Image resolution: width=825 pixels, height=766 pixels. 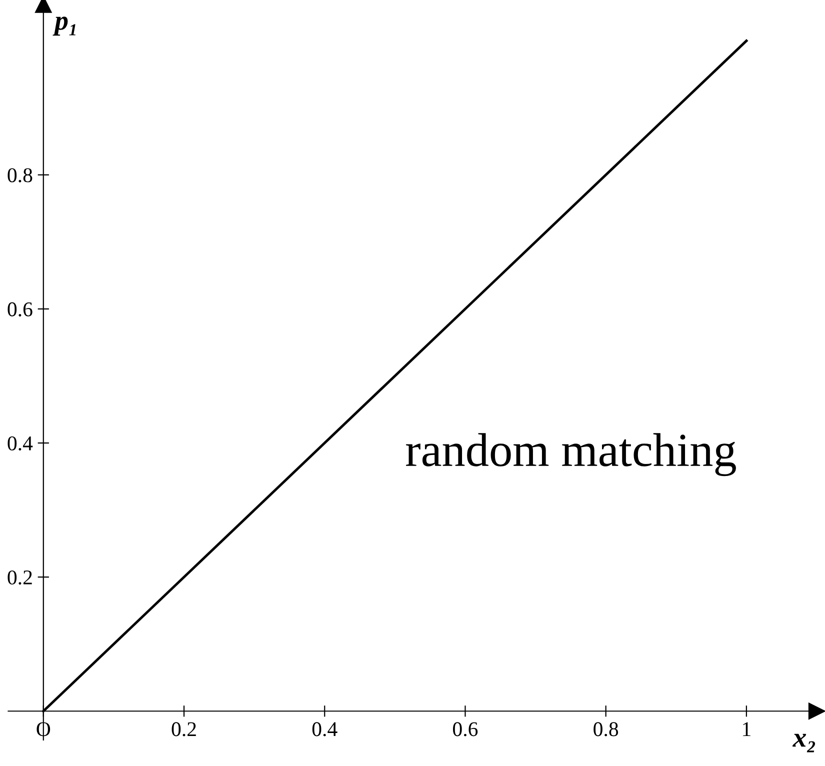 What do you see at coordinates (20, 175) in the screenshot?
I see `y-tick-label: 0.8` at bounding box center [20, 175].